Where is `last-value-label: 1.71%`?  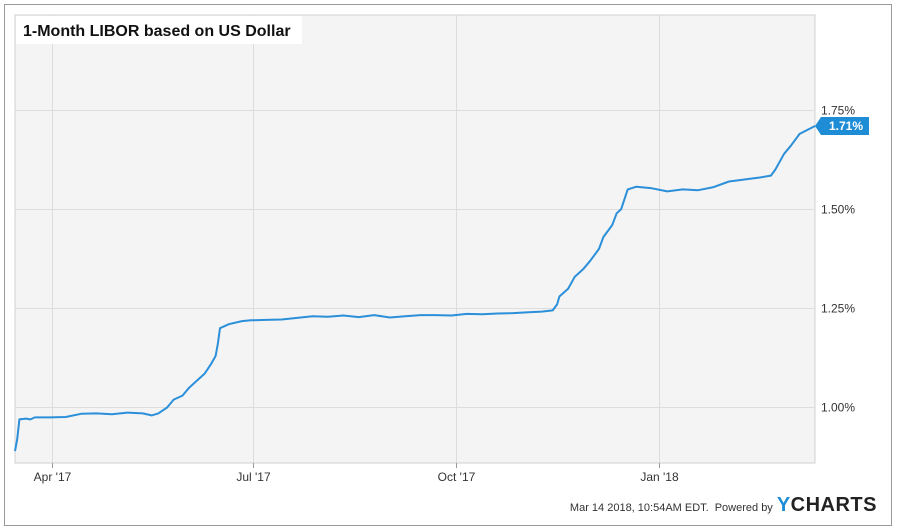 last-value-label: 1.71% is located at coordinates (846, 126).